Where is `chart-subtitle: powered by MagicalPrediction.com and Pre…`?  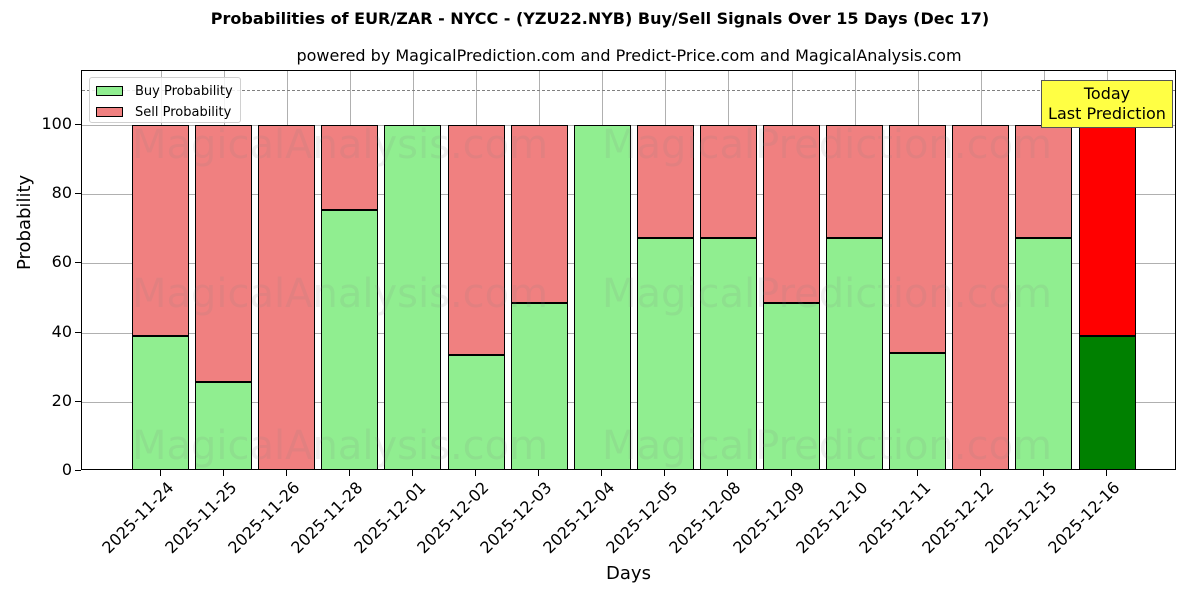
chart-subtitle: powered by MagicalPrediction.com and Pre… is located at coordinates (629, 55).